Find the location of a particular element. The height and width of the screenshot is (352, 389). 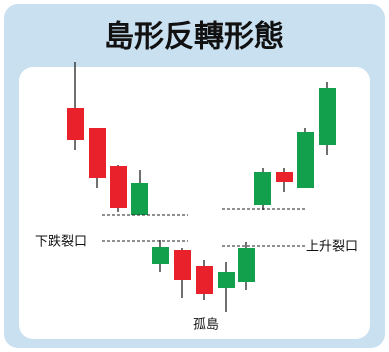

title: 島形反轉形態 is located at coordinates (194, 37).